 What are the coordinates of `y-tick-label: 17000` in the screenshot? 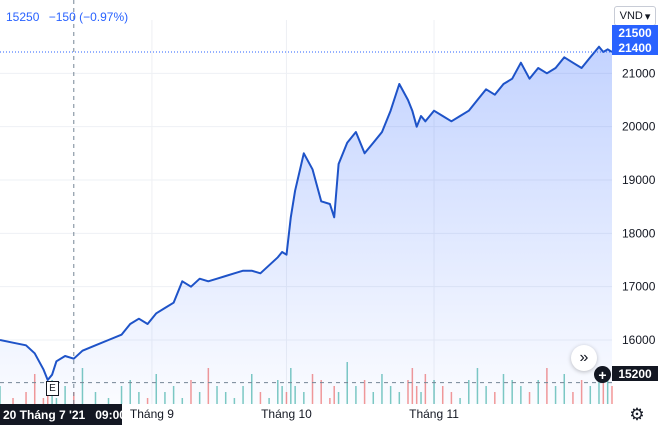 It's located at (639, 287).